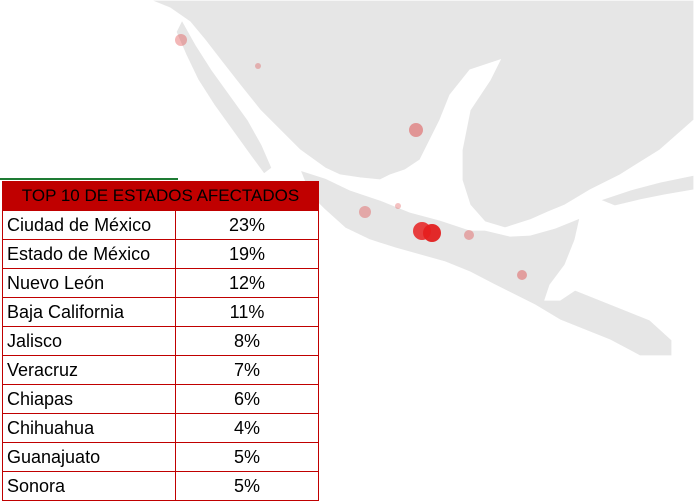 Image resolution: width=694 pixels, height=504 pixels. I want to click on table-row: Chiapas 6%, so click(160, 399).